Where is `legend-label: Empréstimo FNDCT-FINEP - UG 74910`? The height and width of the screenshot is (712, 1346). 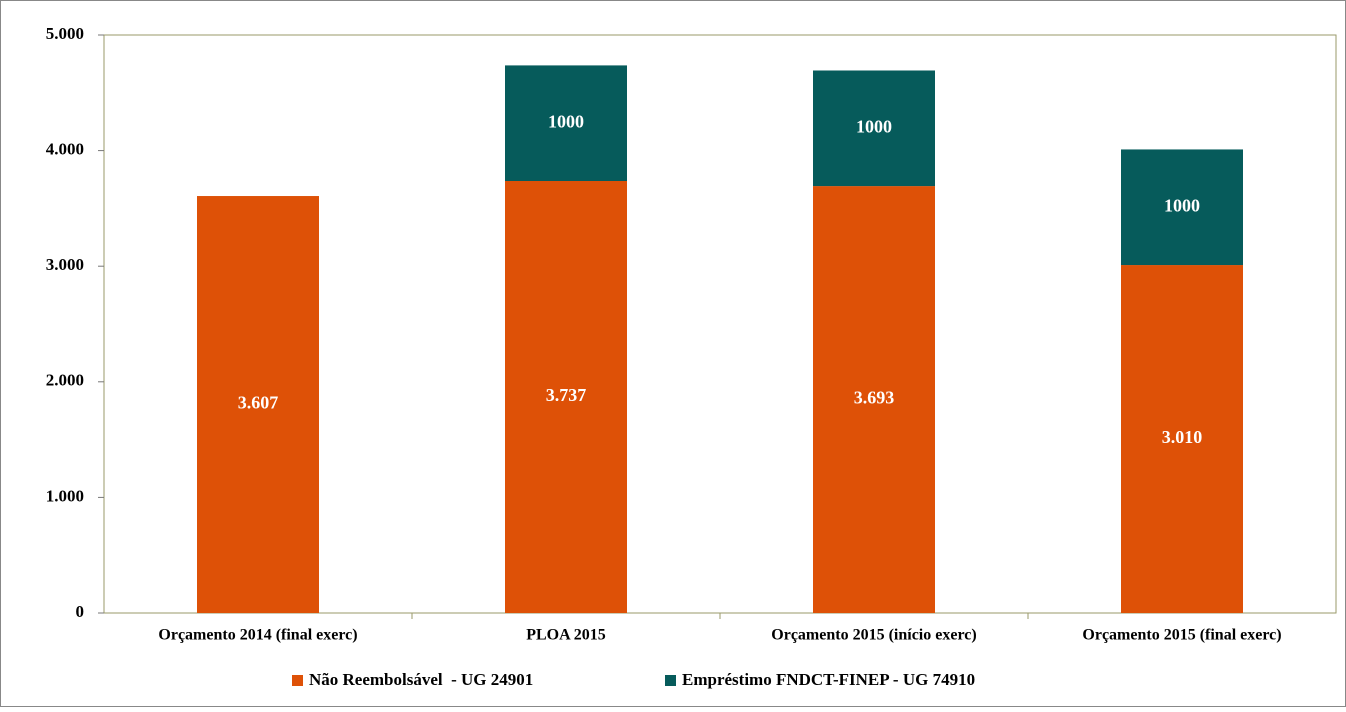 legend-label: Empréstimo FNDCT-FINEP - UG 74910 is located at coordinates (828, 679).